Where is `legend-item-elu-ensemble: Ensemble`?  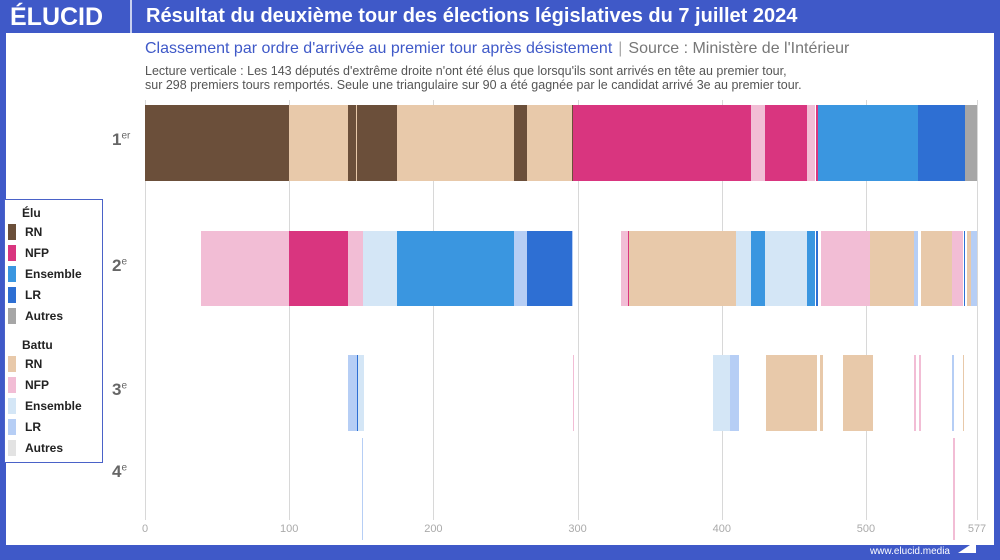 legend-item-elu-ensemble: Ensemble is located at coordinates (45, 274).